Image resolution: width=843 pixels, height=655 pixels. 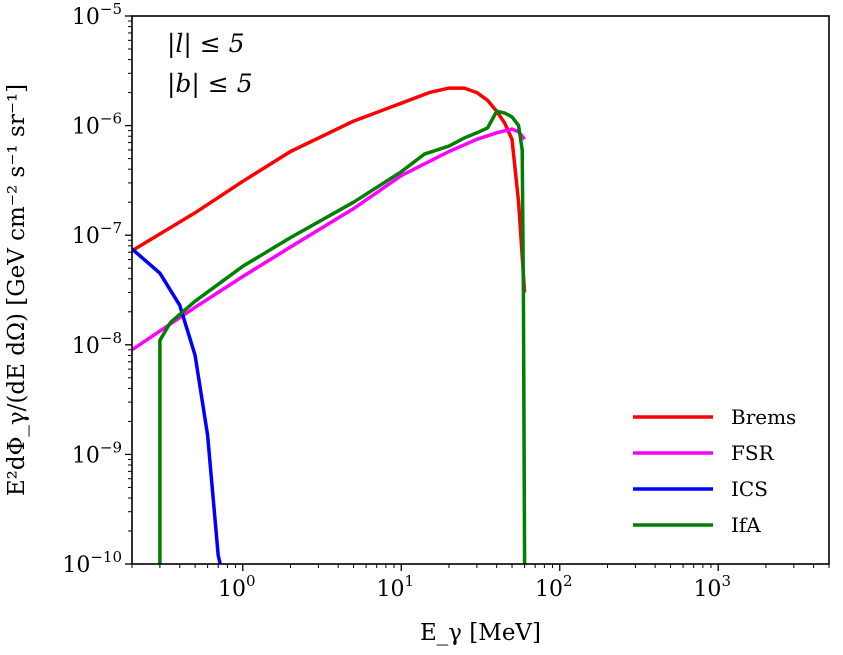 I want to click on y-tick-label: 10⁻⁹, so click(x=97, y=453).